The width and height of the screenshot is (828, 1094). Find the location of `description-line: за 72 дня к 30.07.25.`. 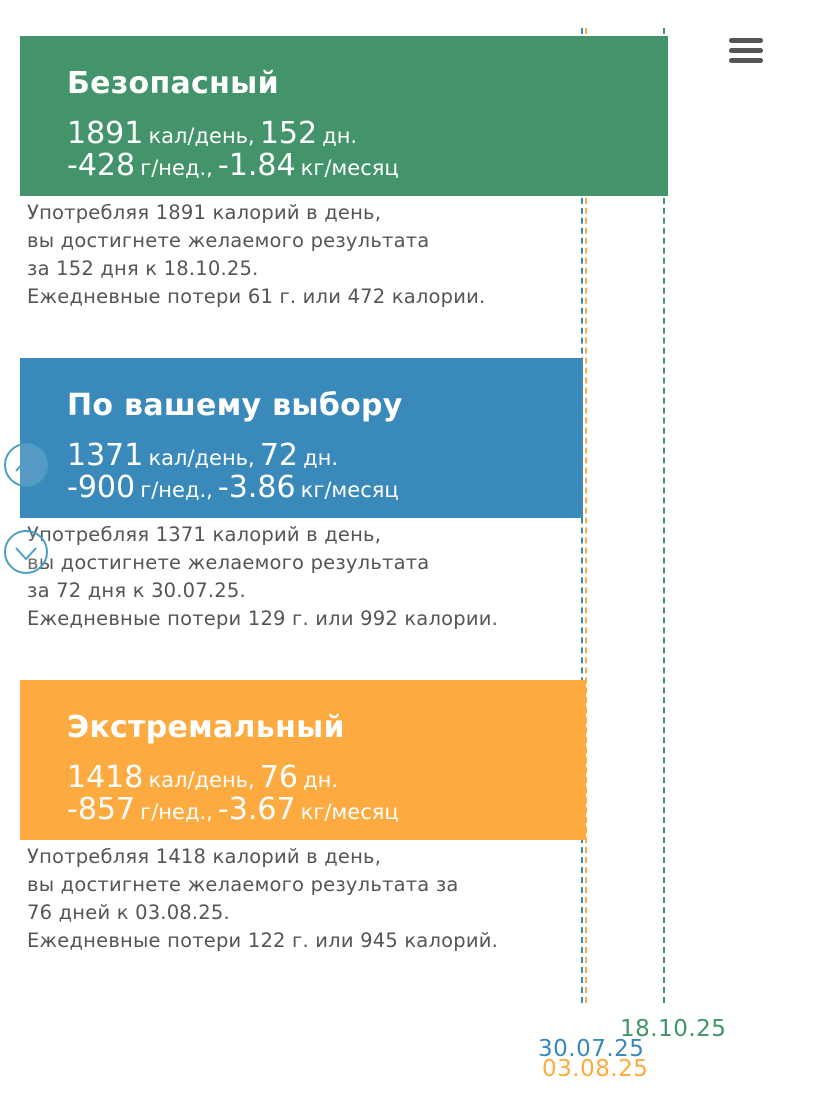

description-line: за 72 дня к 30.07.25. is located at coordinates (136, 590).